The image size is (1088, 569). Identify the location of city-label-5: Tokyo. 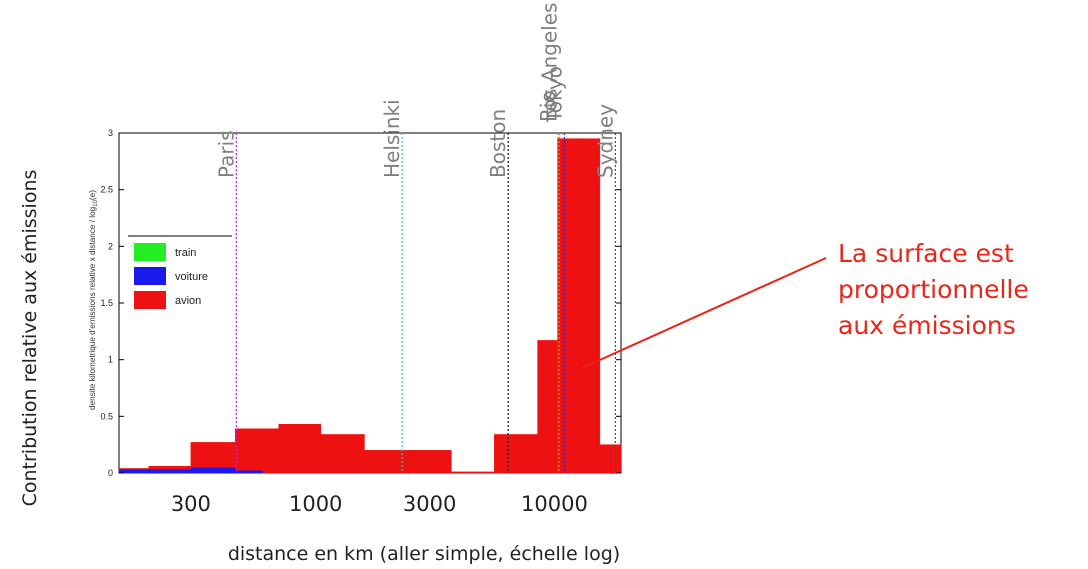
(554, 94).